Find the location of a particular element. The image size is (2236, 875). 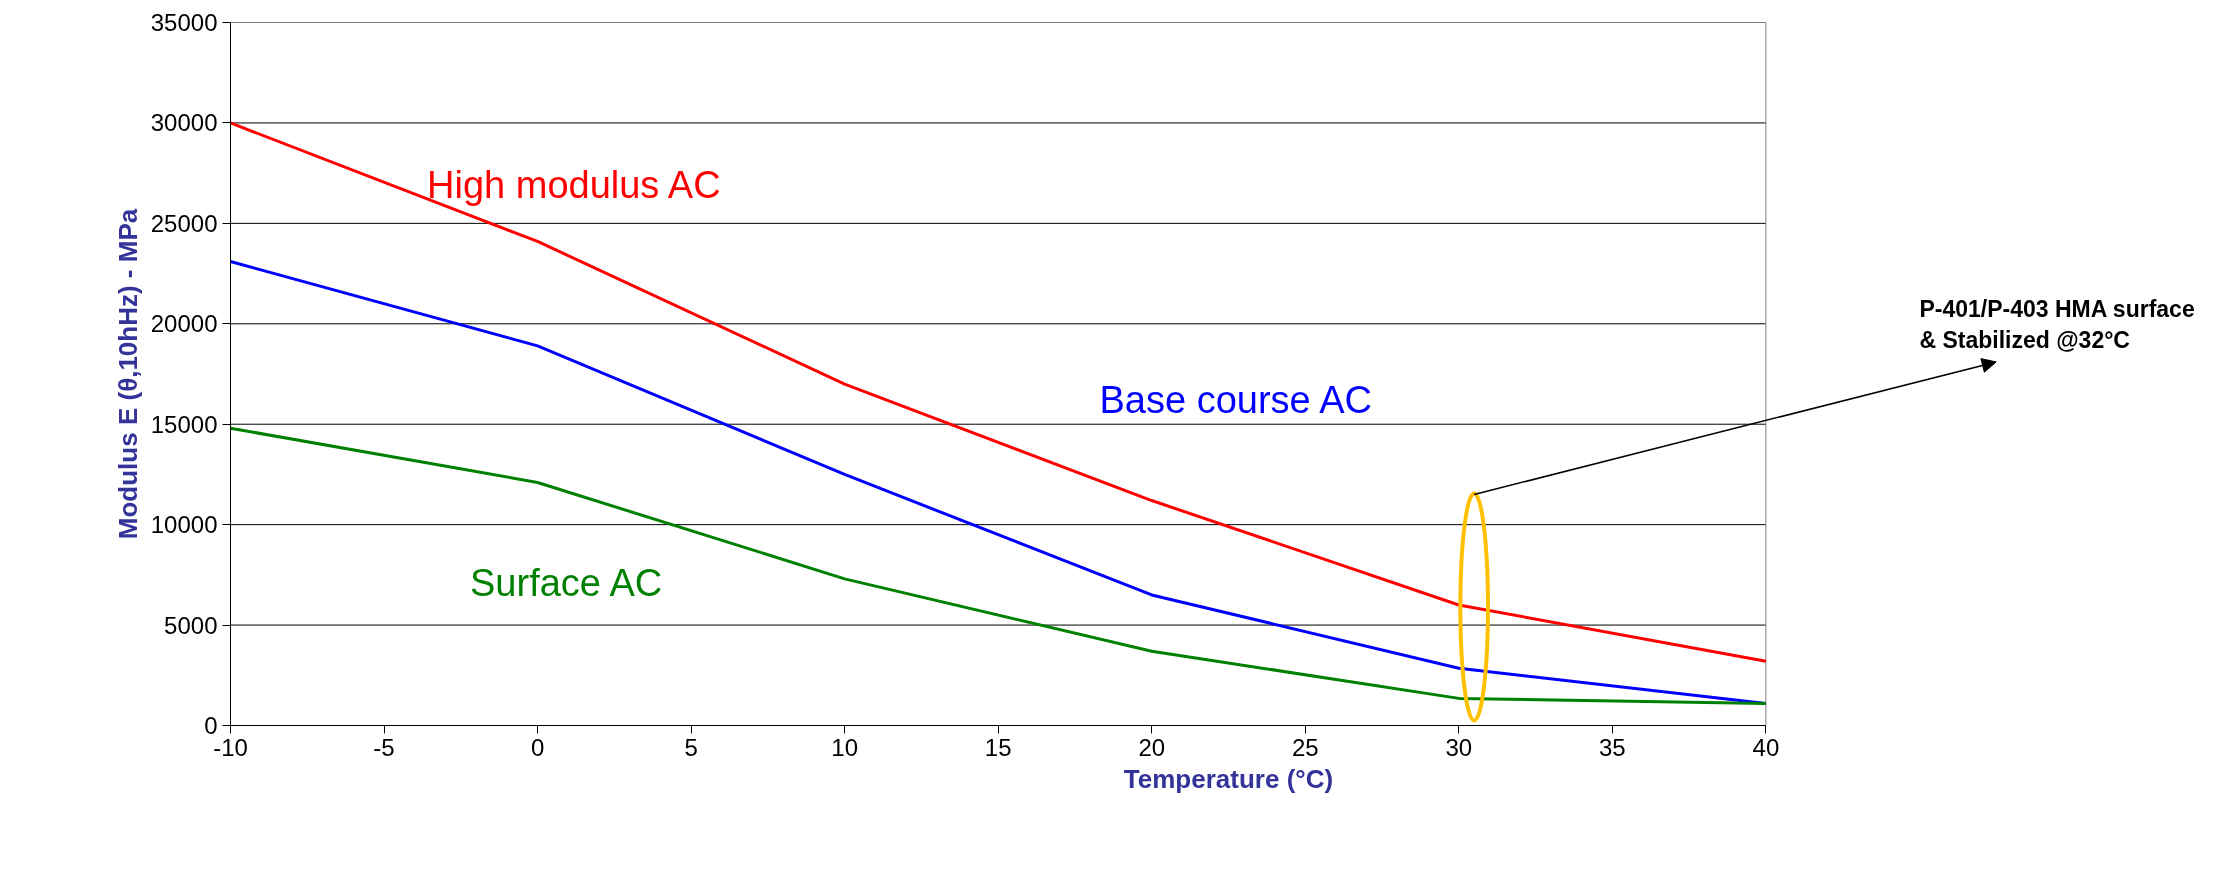

x-tick-label: 5 is located at coordinates (691, 747).